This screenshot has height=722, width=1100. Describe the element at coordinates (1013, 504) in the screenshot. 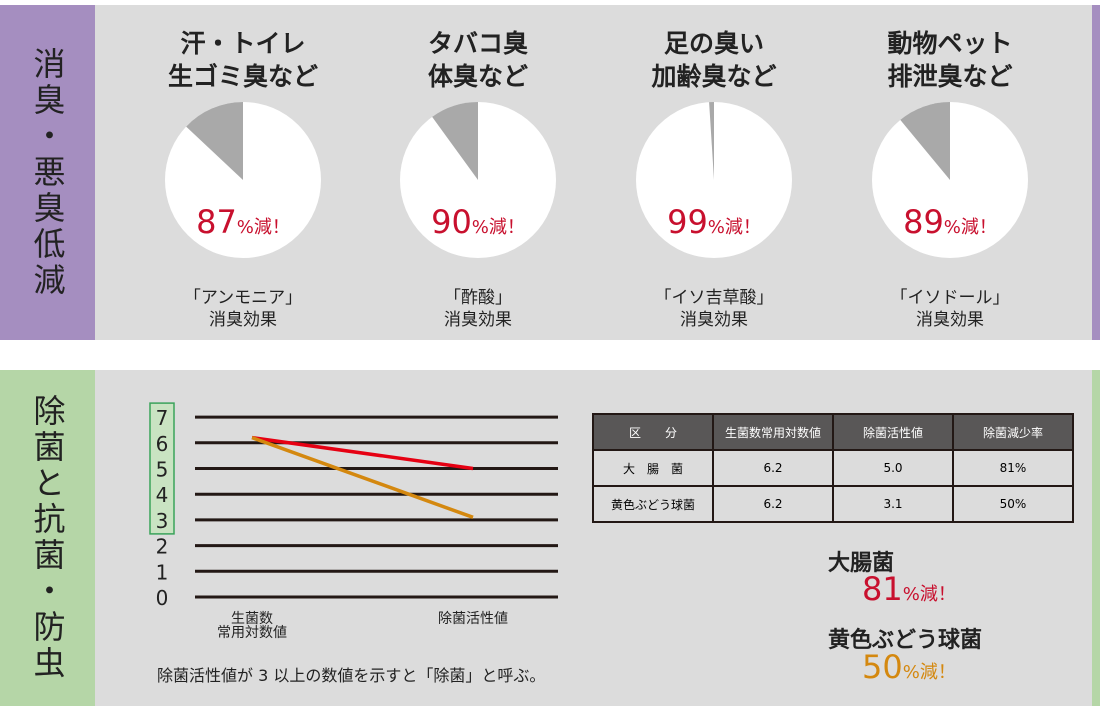

I see `cell: 50%` at that location.